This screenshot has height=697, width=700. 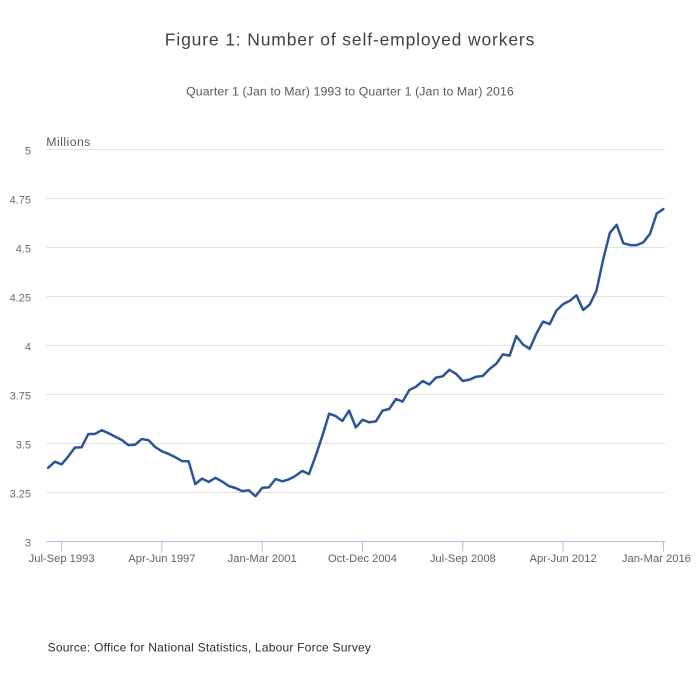 I want to click on svg-text: Oct-Dec 2004, so click(x=362, y=559).